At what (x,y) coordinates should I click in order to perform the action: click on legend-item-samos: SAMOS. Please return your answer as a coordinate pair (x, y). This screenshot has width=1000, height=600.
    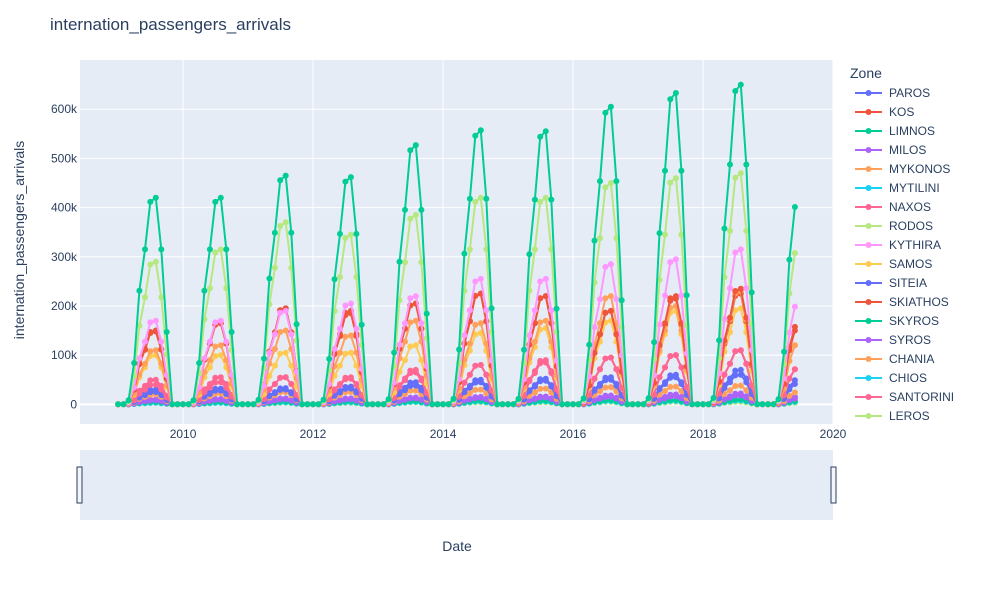
    Looking at the image, I should click on (893, 264).